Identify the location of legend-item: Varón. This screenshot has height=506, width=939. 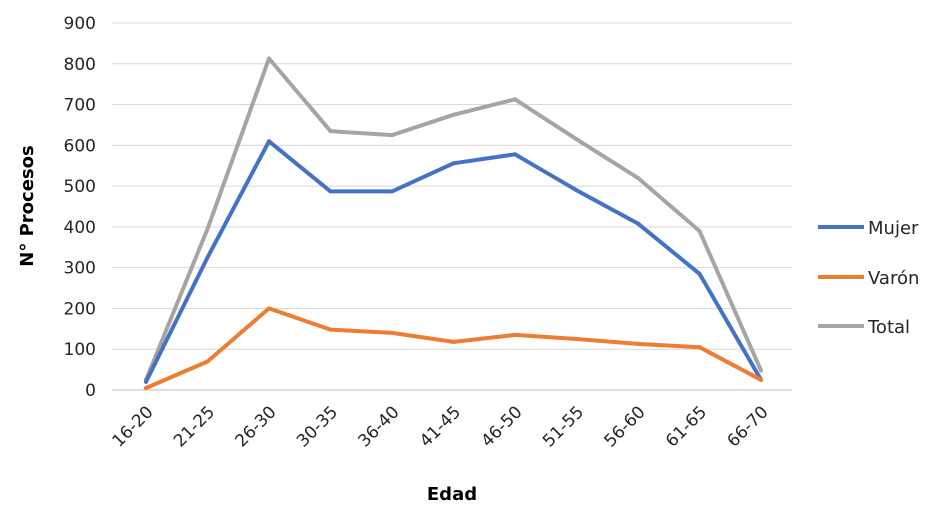
(868, 278).